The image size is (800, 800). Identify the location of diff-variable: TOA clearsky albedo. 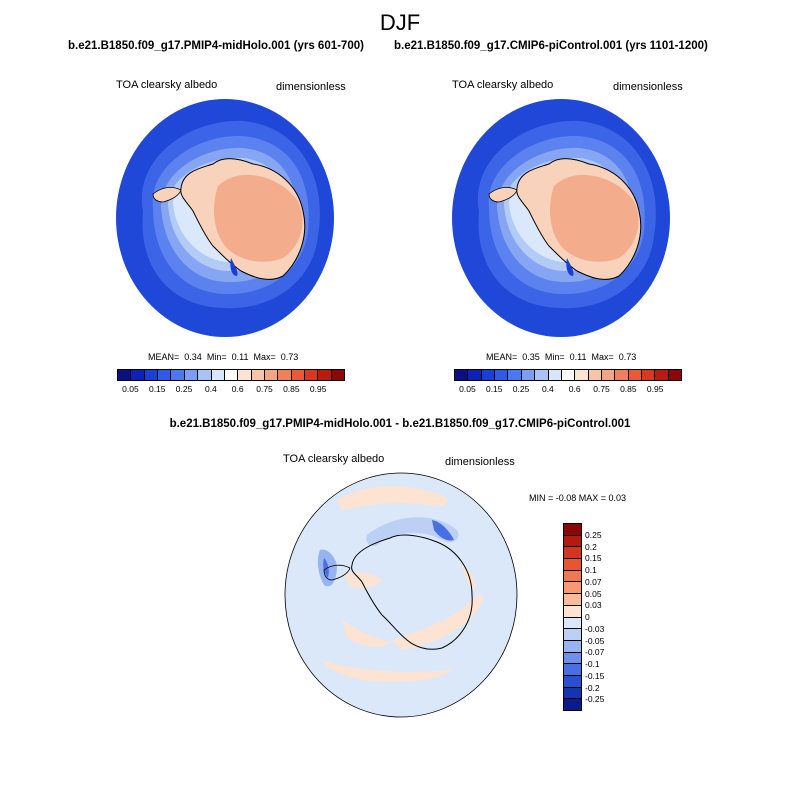
(334, 459).